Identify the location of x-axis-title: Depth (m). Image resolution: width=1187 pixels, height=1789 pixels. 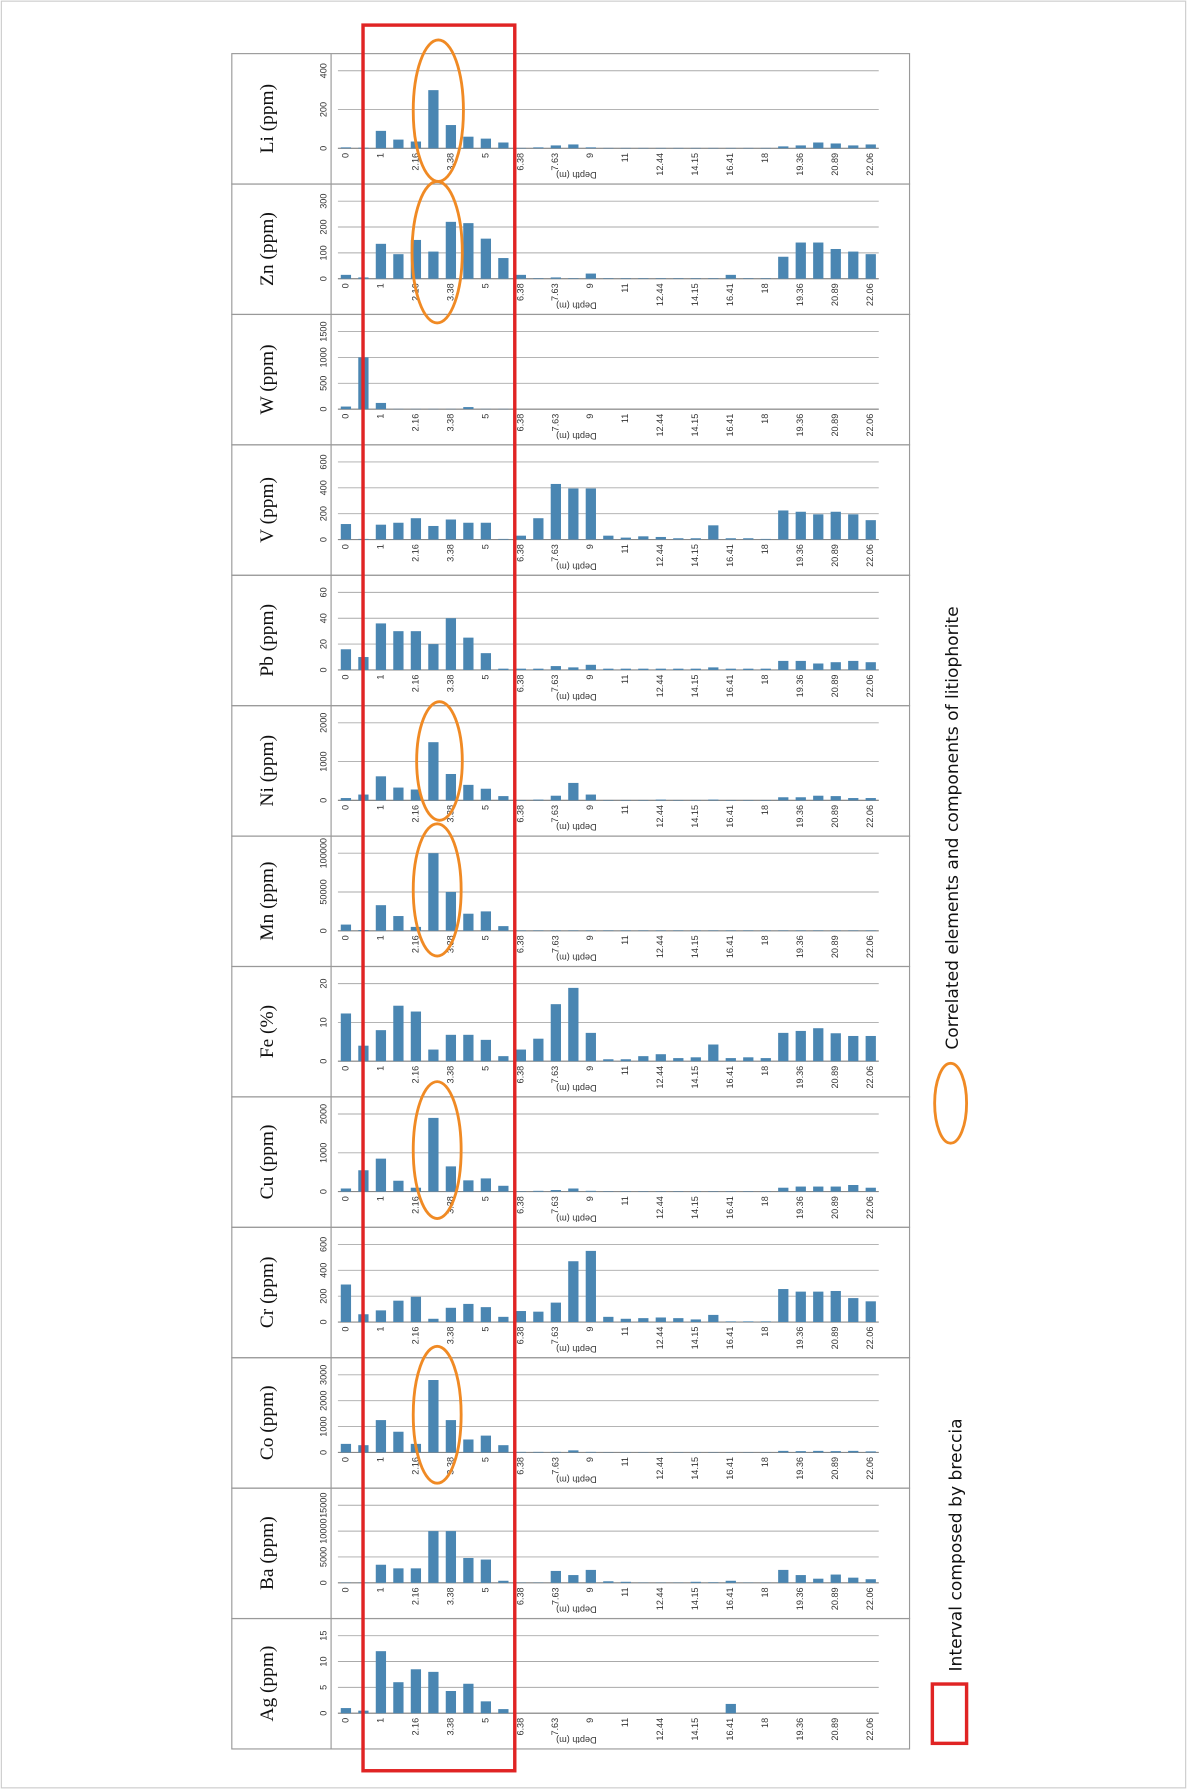
(576, 436).